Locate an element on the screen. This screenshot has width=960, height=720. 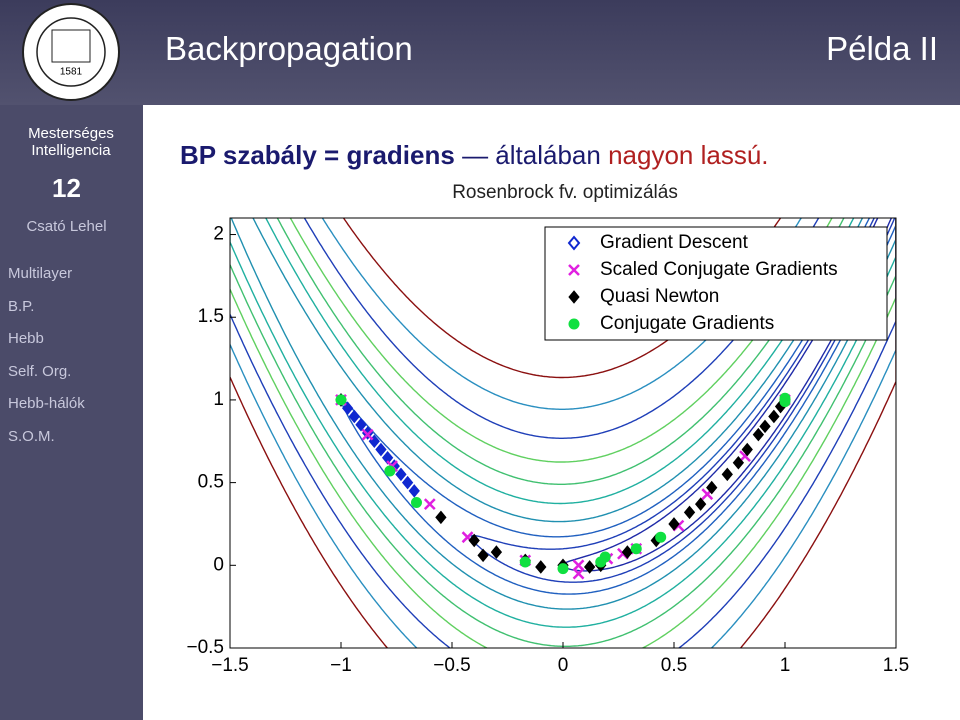
x-tick-label: −0.5 is located at coordinates (452, 665).